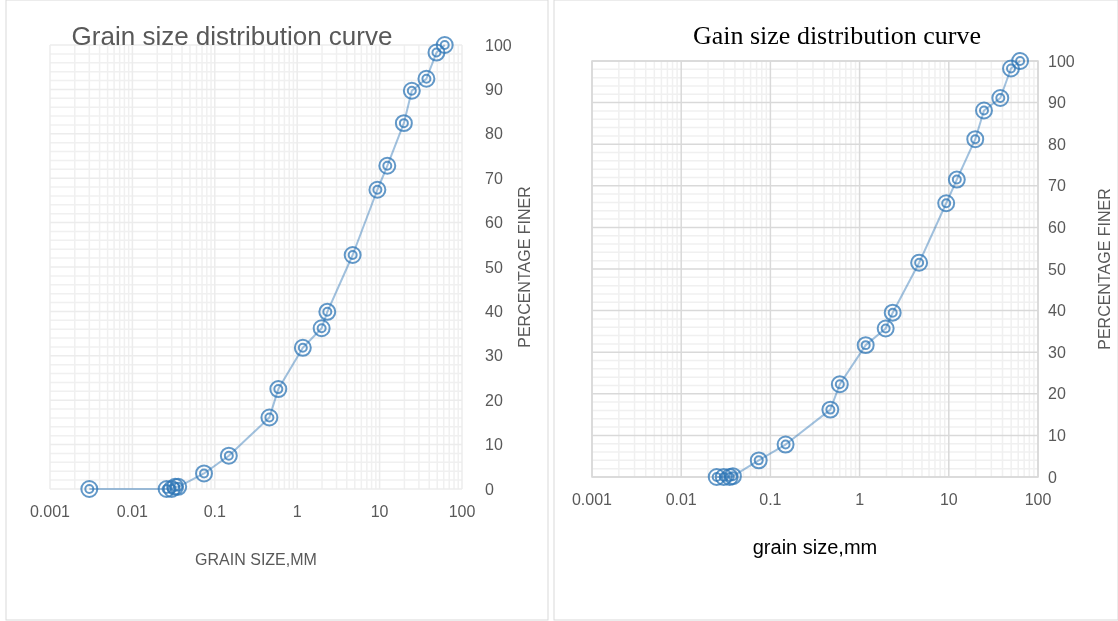 The height and width of the screenshot is (621, 1118). Describe the element at coordinates (256, 559) in the screenshot. I see `x-axis-title: GRAIN SIZE,MM` at that location.